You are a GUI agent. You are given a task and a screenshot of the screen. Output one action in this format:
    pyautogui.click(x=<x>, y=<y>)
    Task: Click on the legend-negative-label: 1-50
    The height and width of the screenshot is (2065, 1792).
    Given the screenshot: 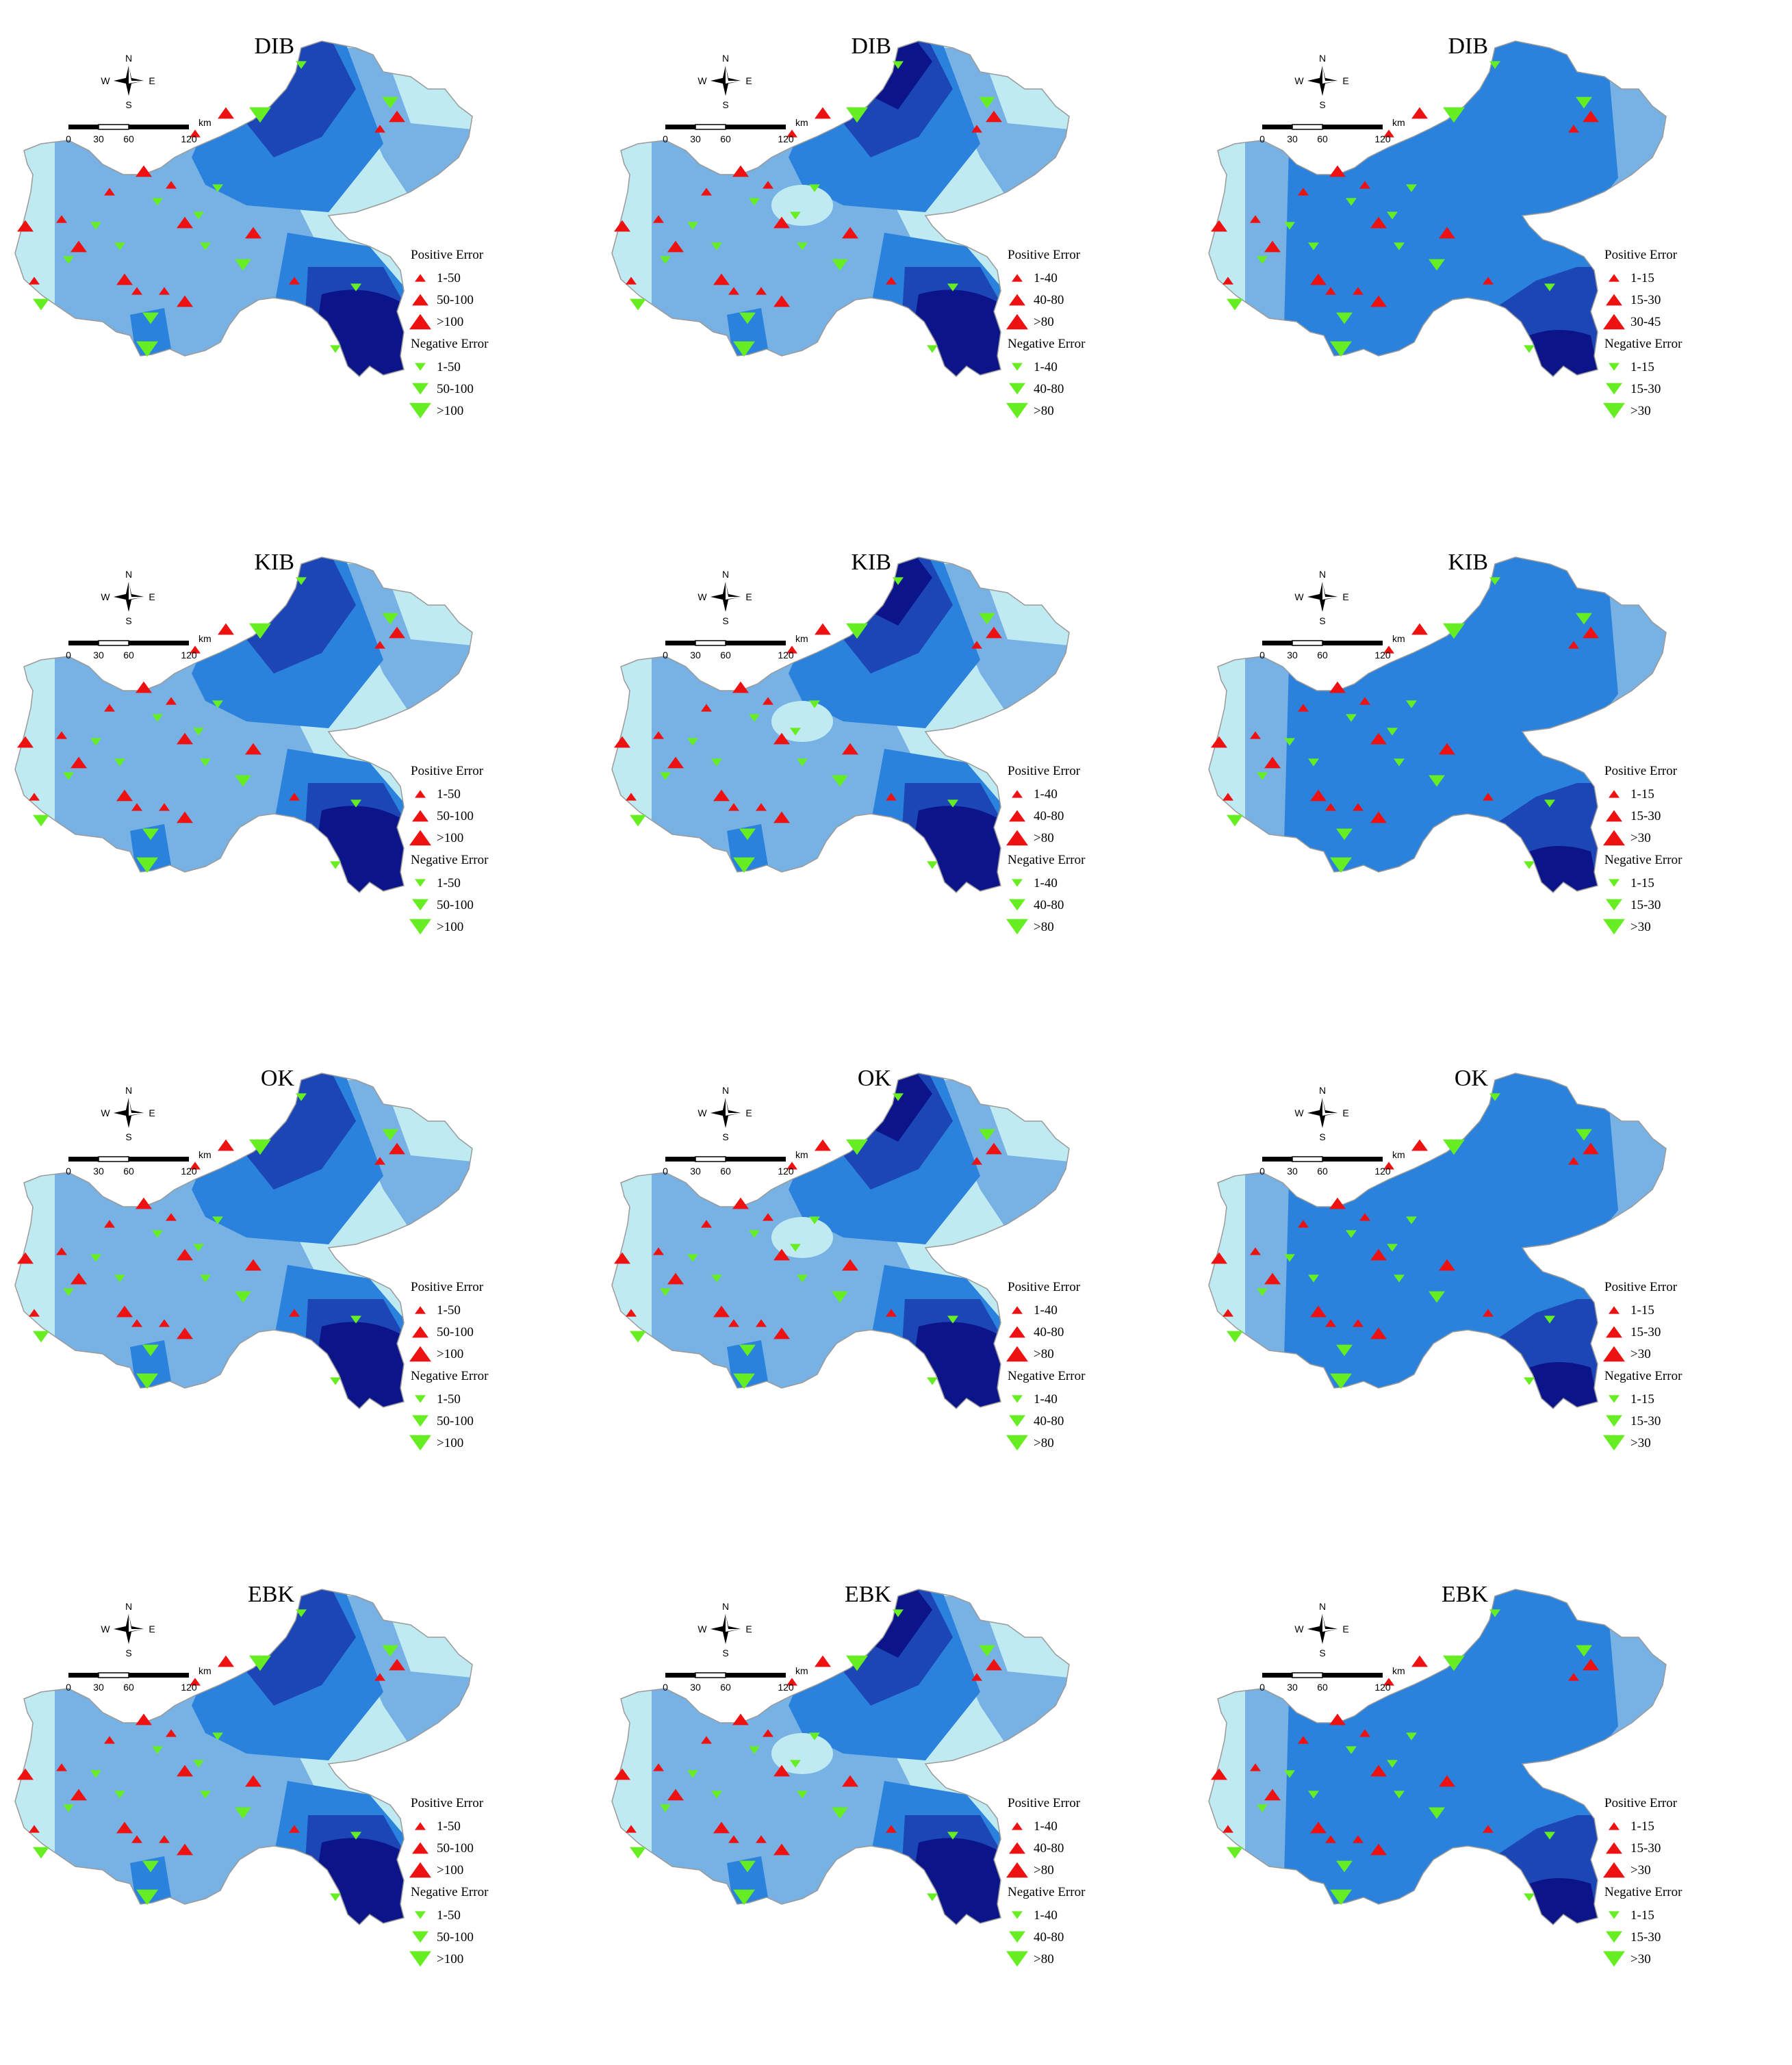 What is the action you would take?
    pyautogui.click(x=449, y=883)
    